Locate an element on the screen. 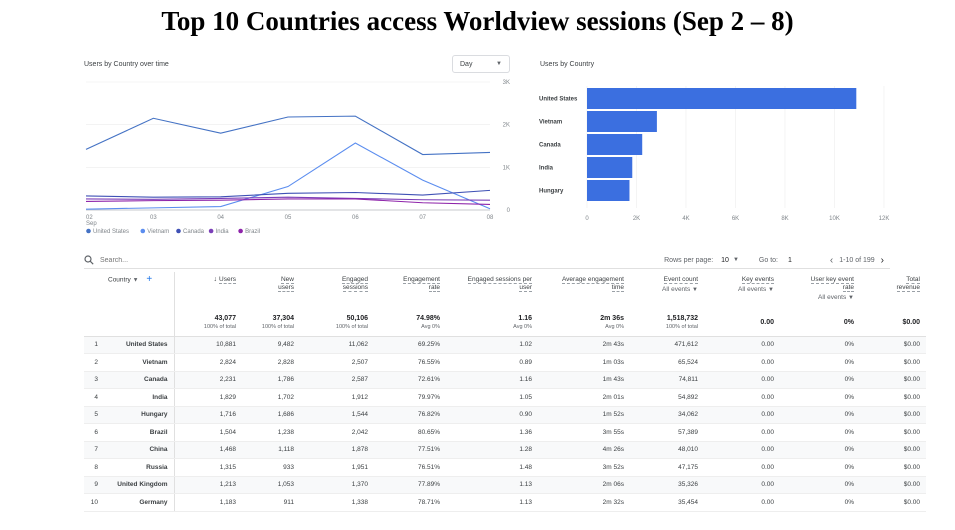 This screenshot has height=530, width=955. row-engaged: 1,338 is located at coordinates (337, 502).